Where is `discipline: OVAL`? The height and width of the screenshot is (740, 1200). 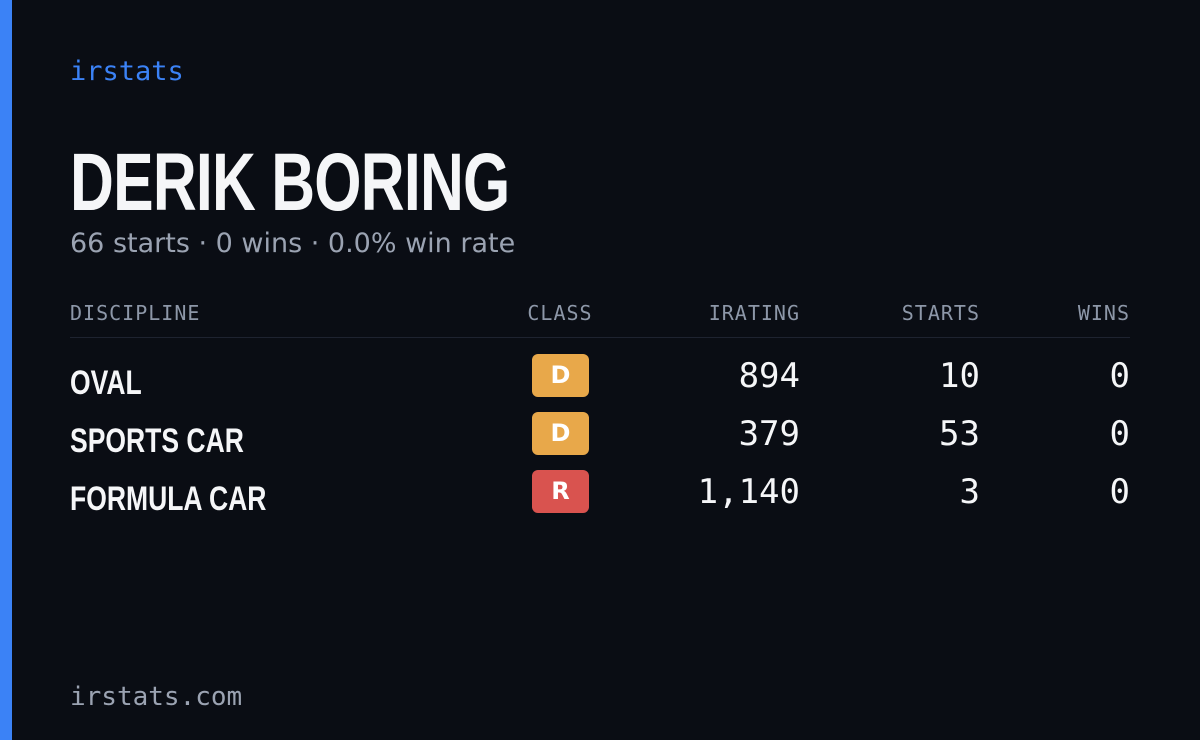 discipline: OVAL is located at coordinates (106, 383).